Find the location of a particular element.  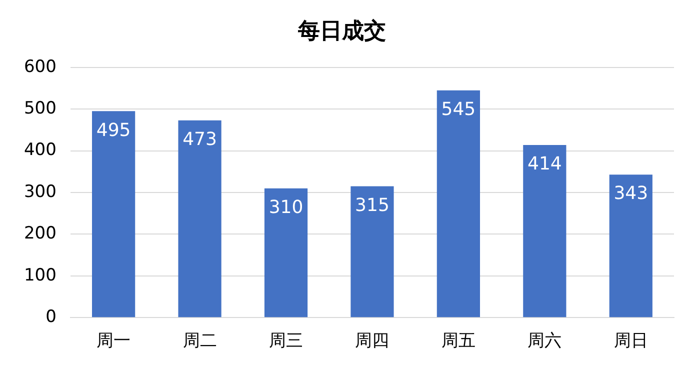

y-tick-label: 100 is located at coordinates (40, 275).